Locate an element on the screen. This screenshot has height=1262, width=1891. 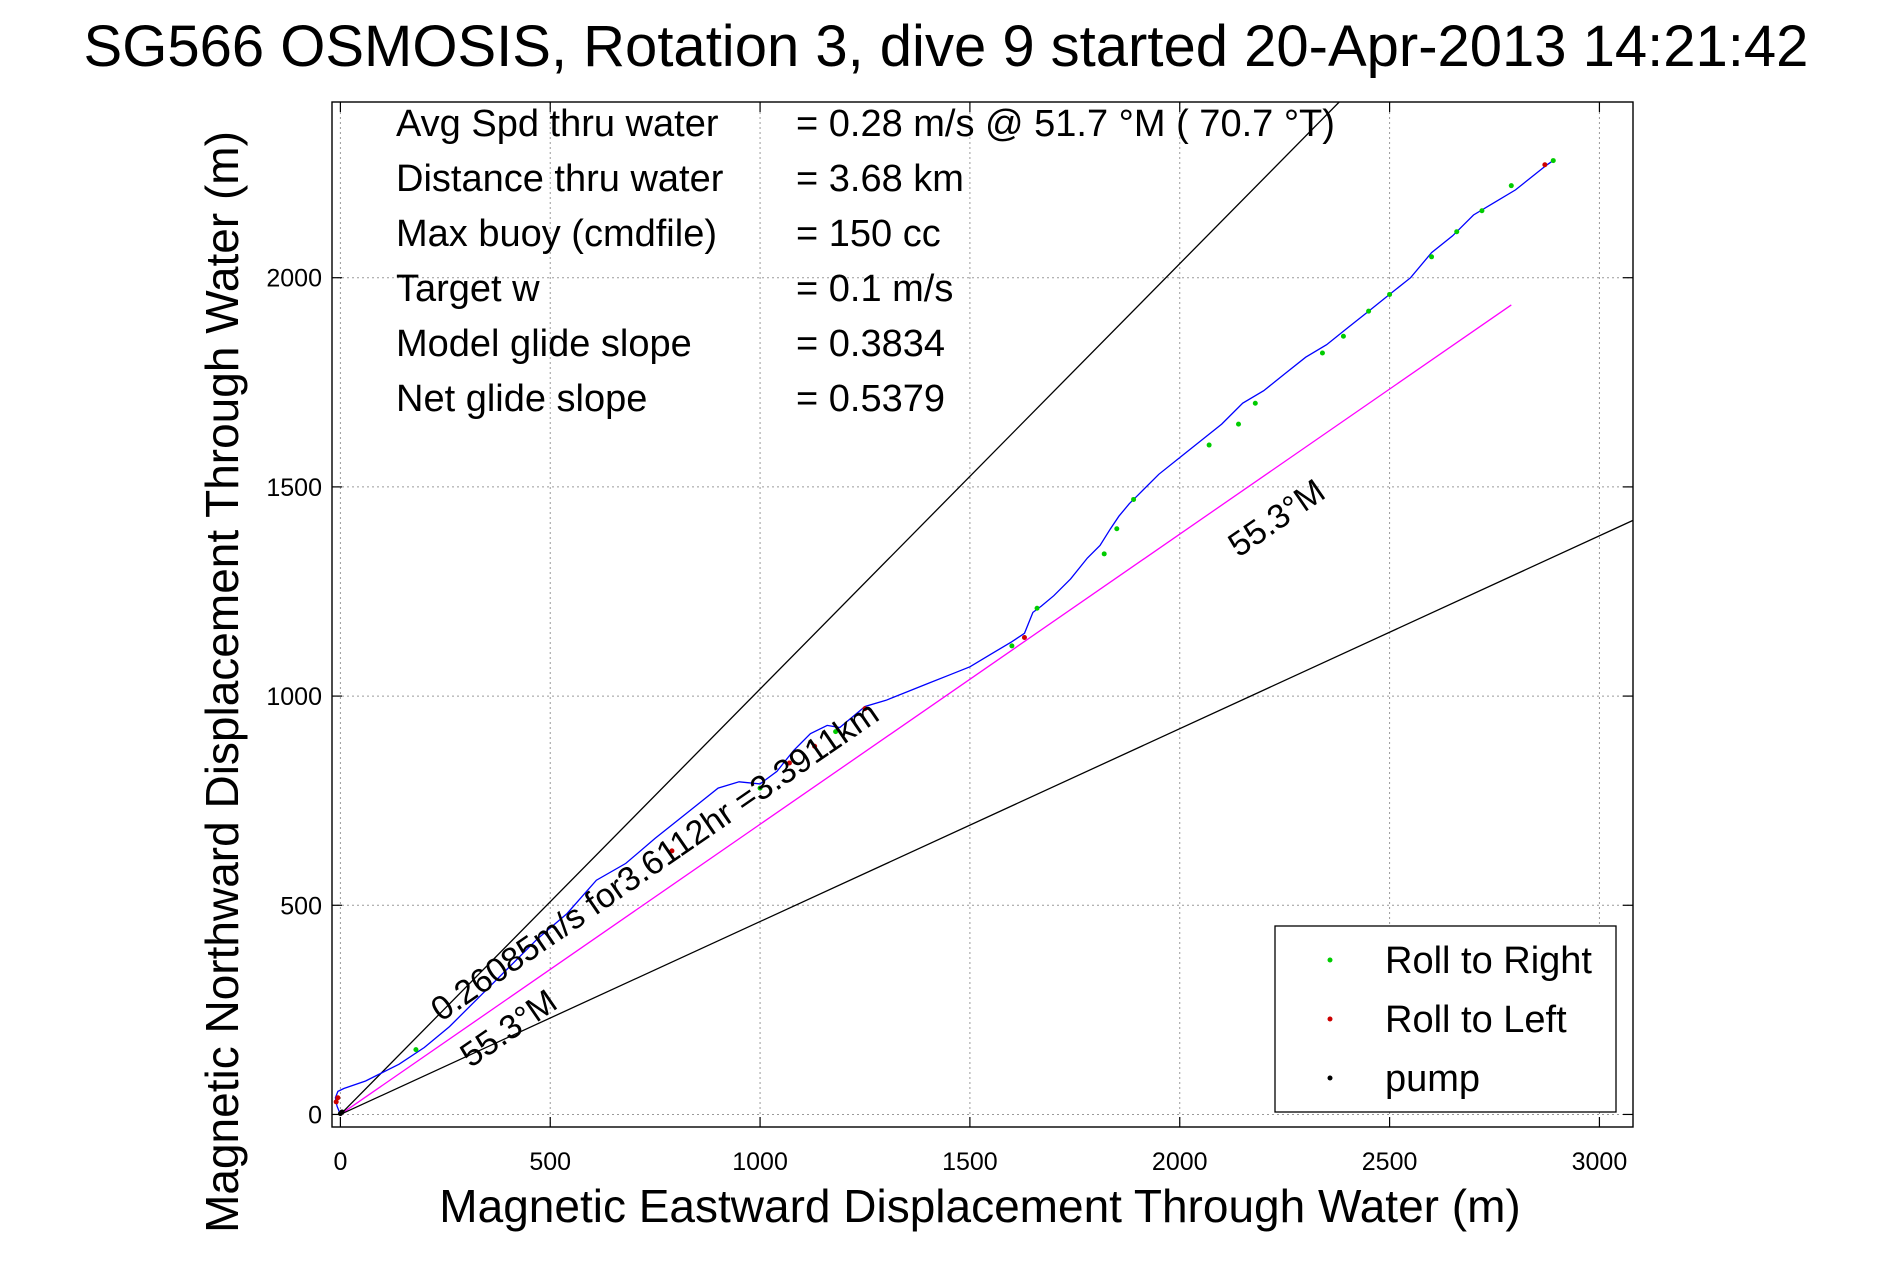
legend: Roll to Right Roll to Left pump is located at coordinates (1445, 1019).